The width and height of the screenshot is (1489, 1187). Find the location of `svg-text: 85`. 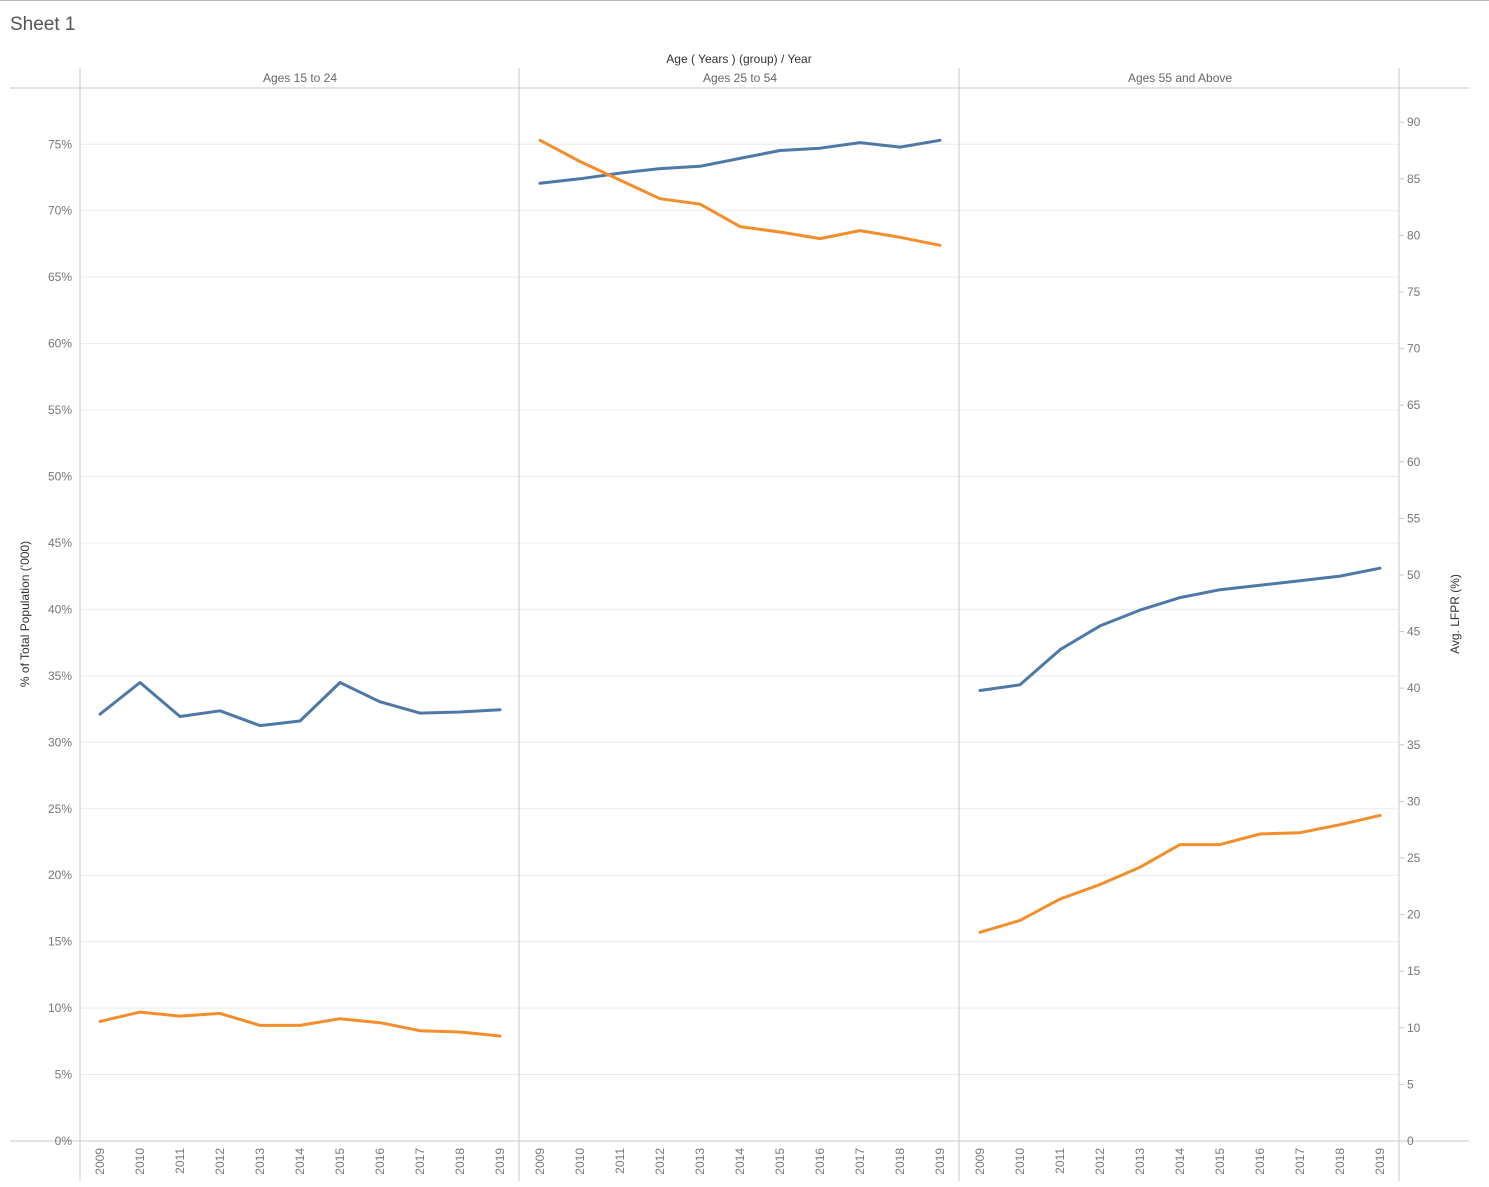

svg-text: 85 is located at coordinates (1414, 179).